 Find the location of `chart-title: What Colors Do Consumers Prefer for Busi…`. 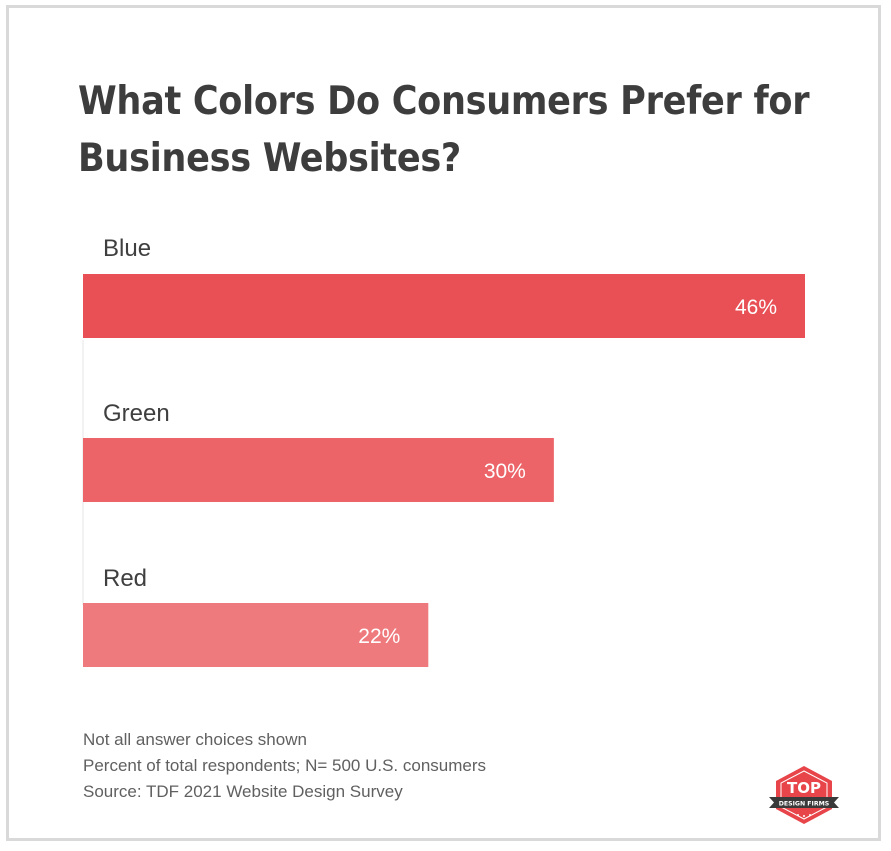

chart-title: What Colors Do Consumers Prefer for Busi… is located at coordinates (444, 130).